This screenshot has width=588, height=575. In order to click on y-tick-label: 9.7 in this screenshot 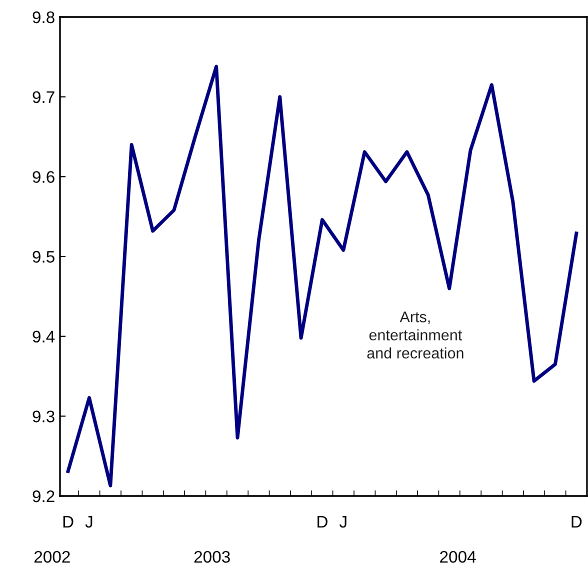, I will do `click(43, 97)`.